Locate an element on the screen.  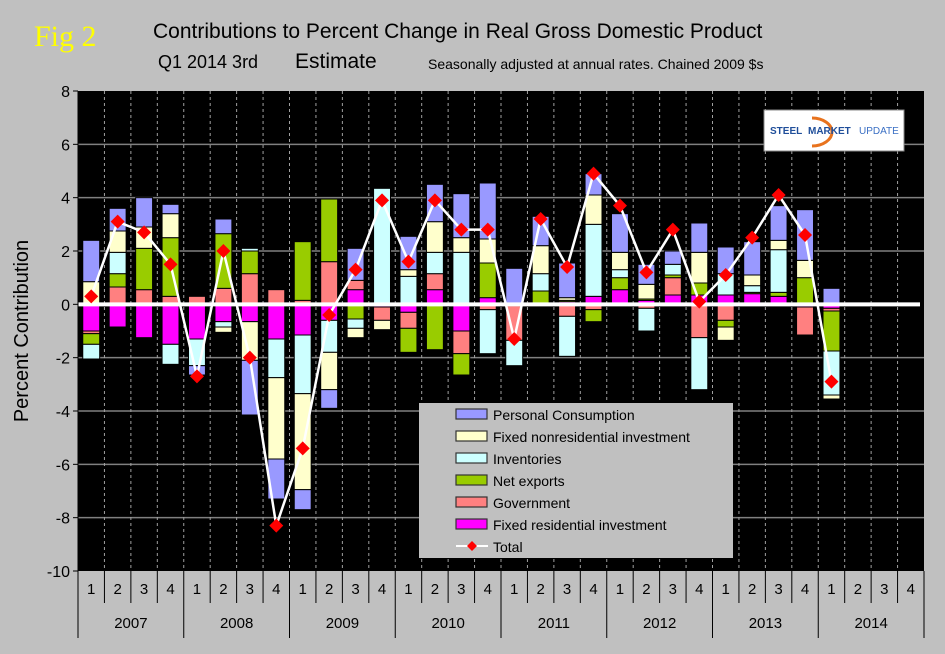
total-marker-2011Q2 is located at coordinates (540, 219).